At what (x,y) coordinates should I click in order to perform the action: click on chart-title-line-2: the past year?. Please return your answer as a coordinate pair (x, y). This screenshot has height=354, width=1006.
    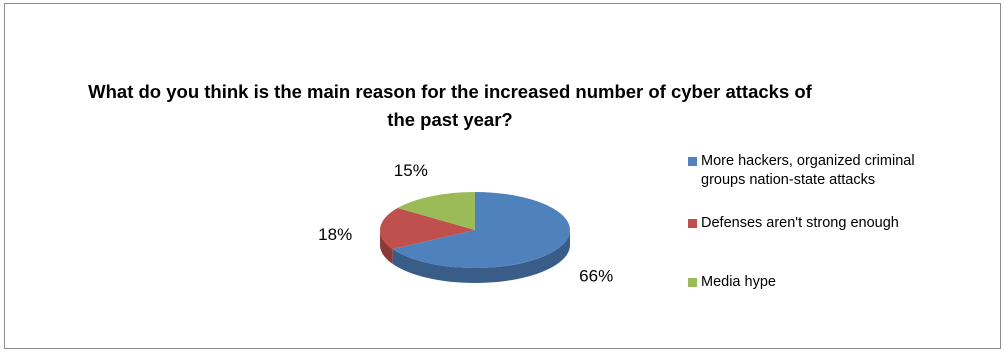
    Looking at the image, I should click on (450, 119).